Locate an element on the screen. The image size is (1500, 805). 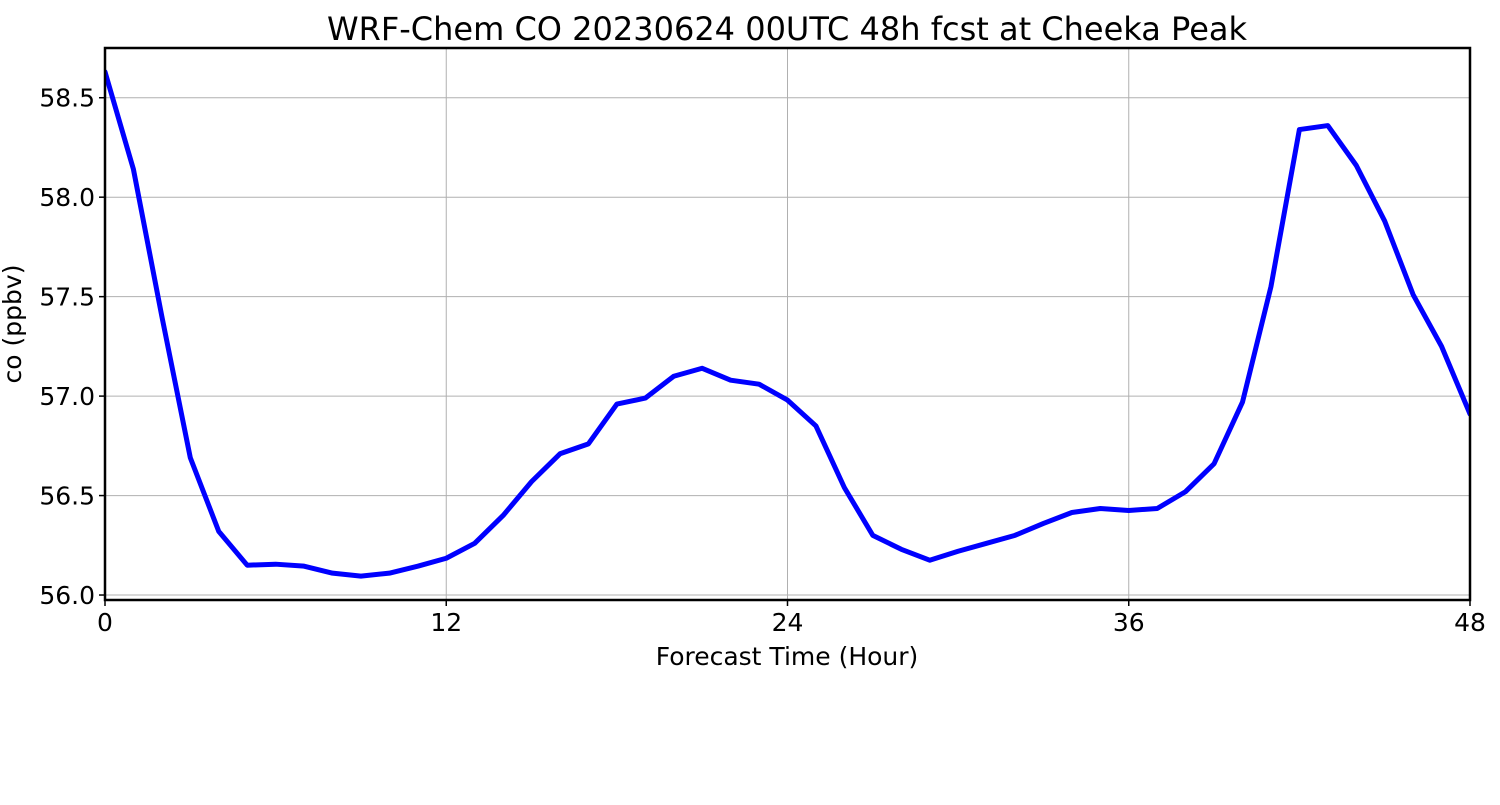
y-tick-label: 58.5 is located at coordinates (67, 98).